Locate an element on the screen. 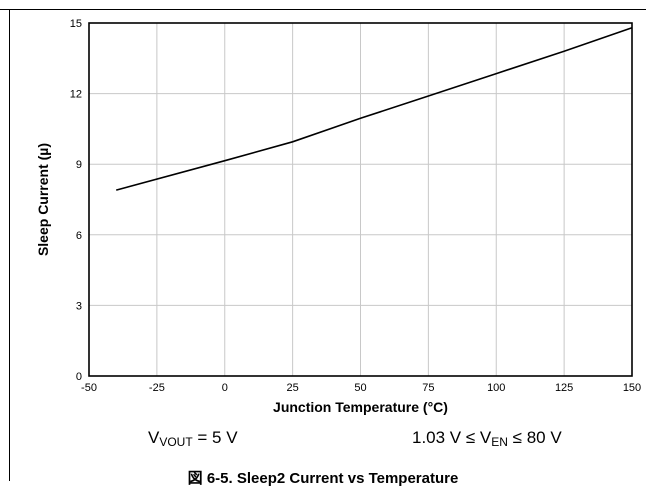 This screenshot has height=488, width=646. ven-subscript: EN is located at coordinates (499, 442).